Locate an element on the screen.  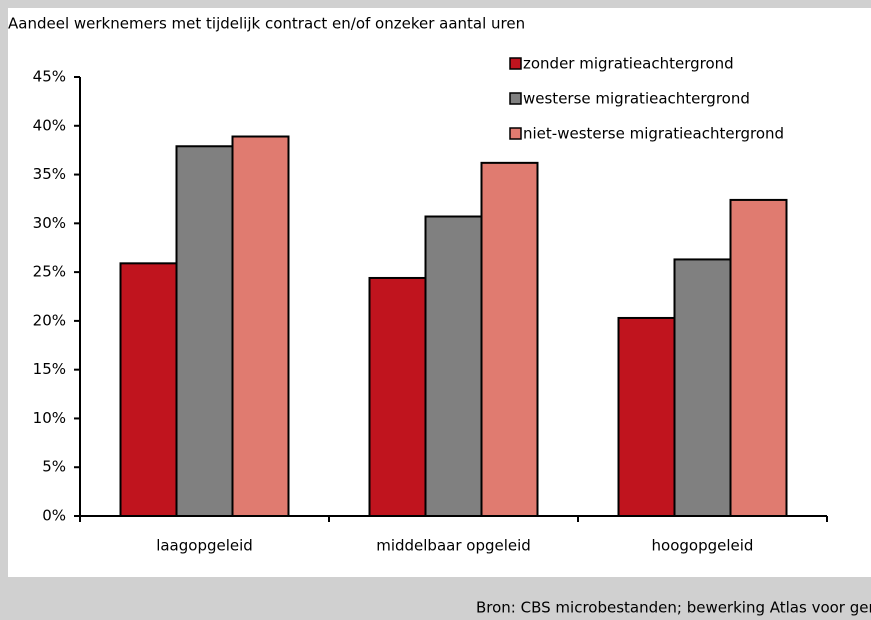
legend-label: niet-westerse migratieachtergrond is located at coordinates (653, 134).